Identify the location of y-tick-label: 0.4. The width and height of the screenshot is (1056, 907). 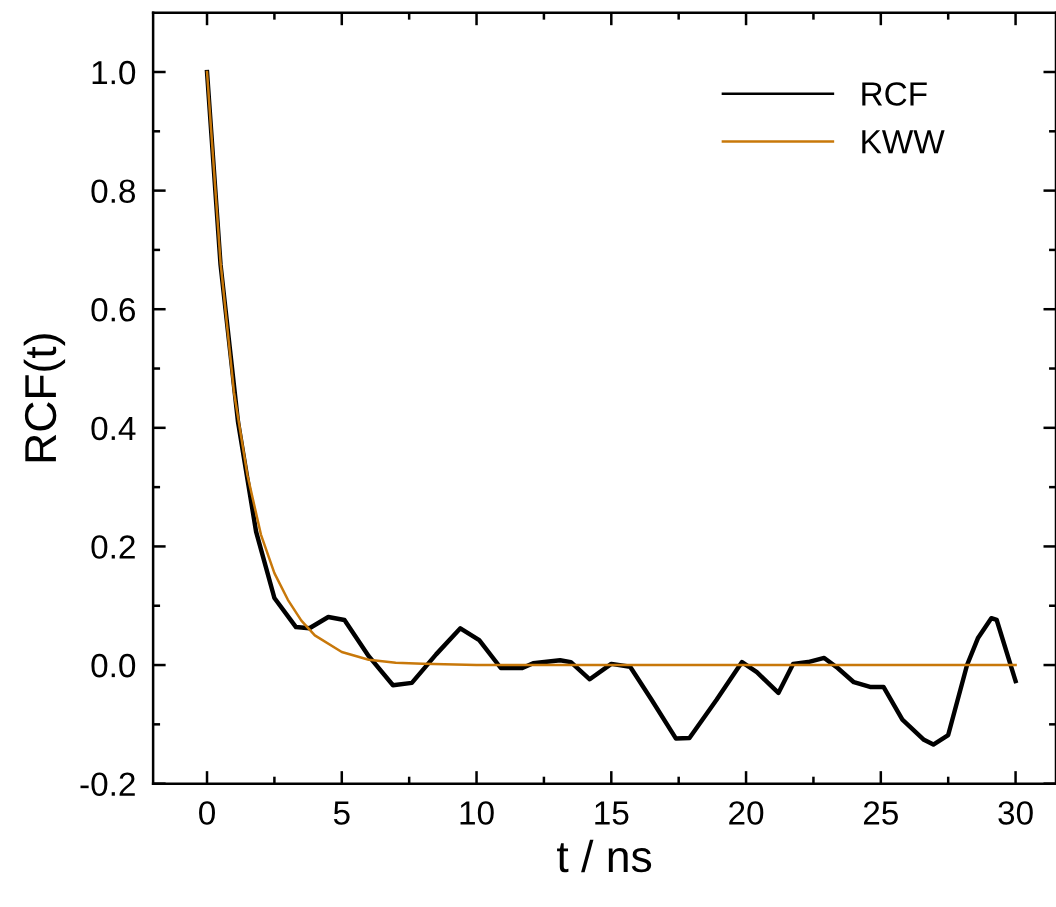
(113, 428).